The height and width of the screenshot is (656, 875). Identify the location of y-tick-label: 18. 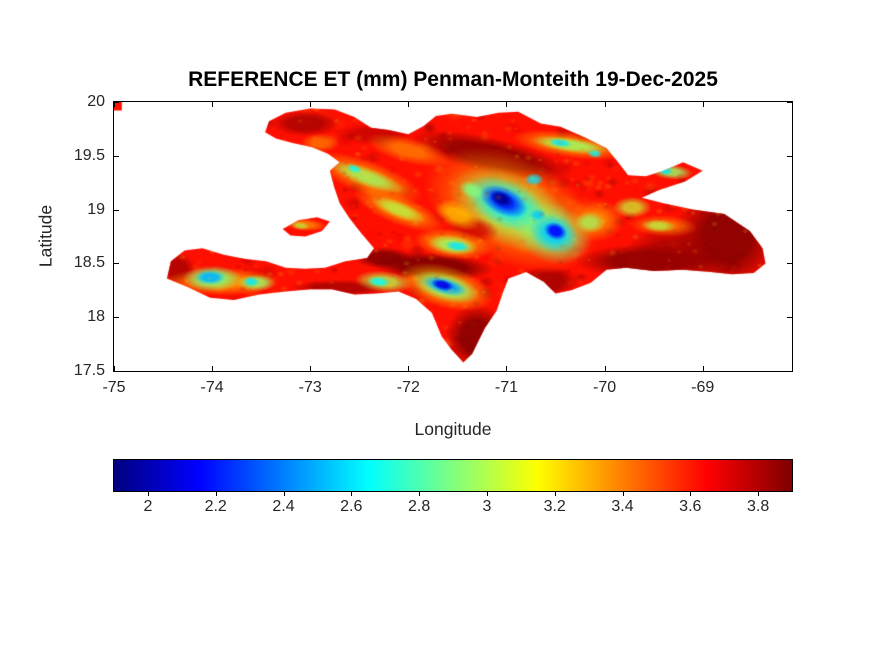
(96, 317).